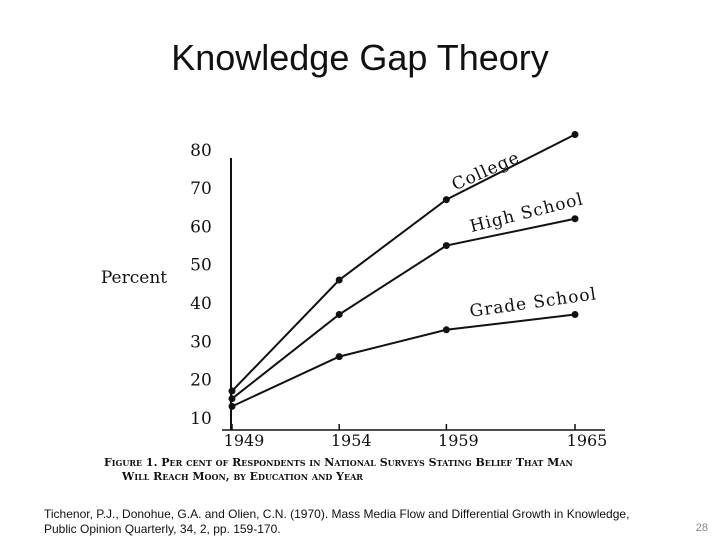 The image size is (720, 540). Describe the element at coordinates (201, 227) in the screenshot. I see `y-tick-label: 60` at that location.